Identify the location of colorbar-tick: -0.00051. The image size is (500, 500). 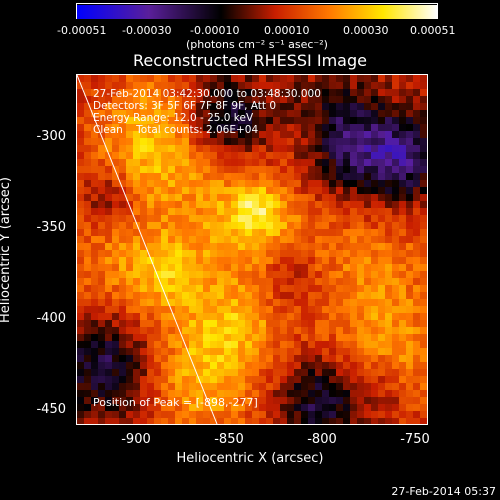
(82, 30).